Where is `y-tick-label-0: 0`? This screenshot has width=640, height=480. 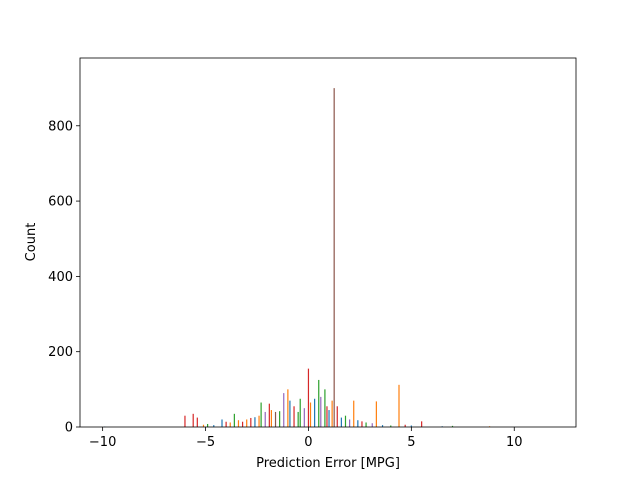 y-tick-label-0: 0 is located at coordinates (69, 428).